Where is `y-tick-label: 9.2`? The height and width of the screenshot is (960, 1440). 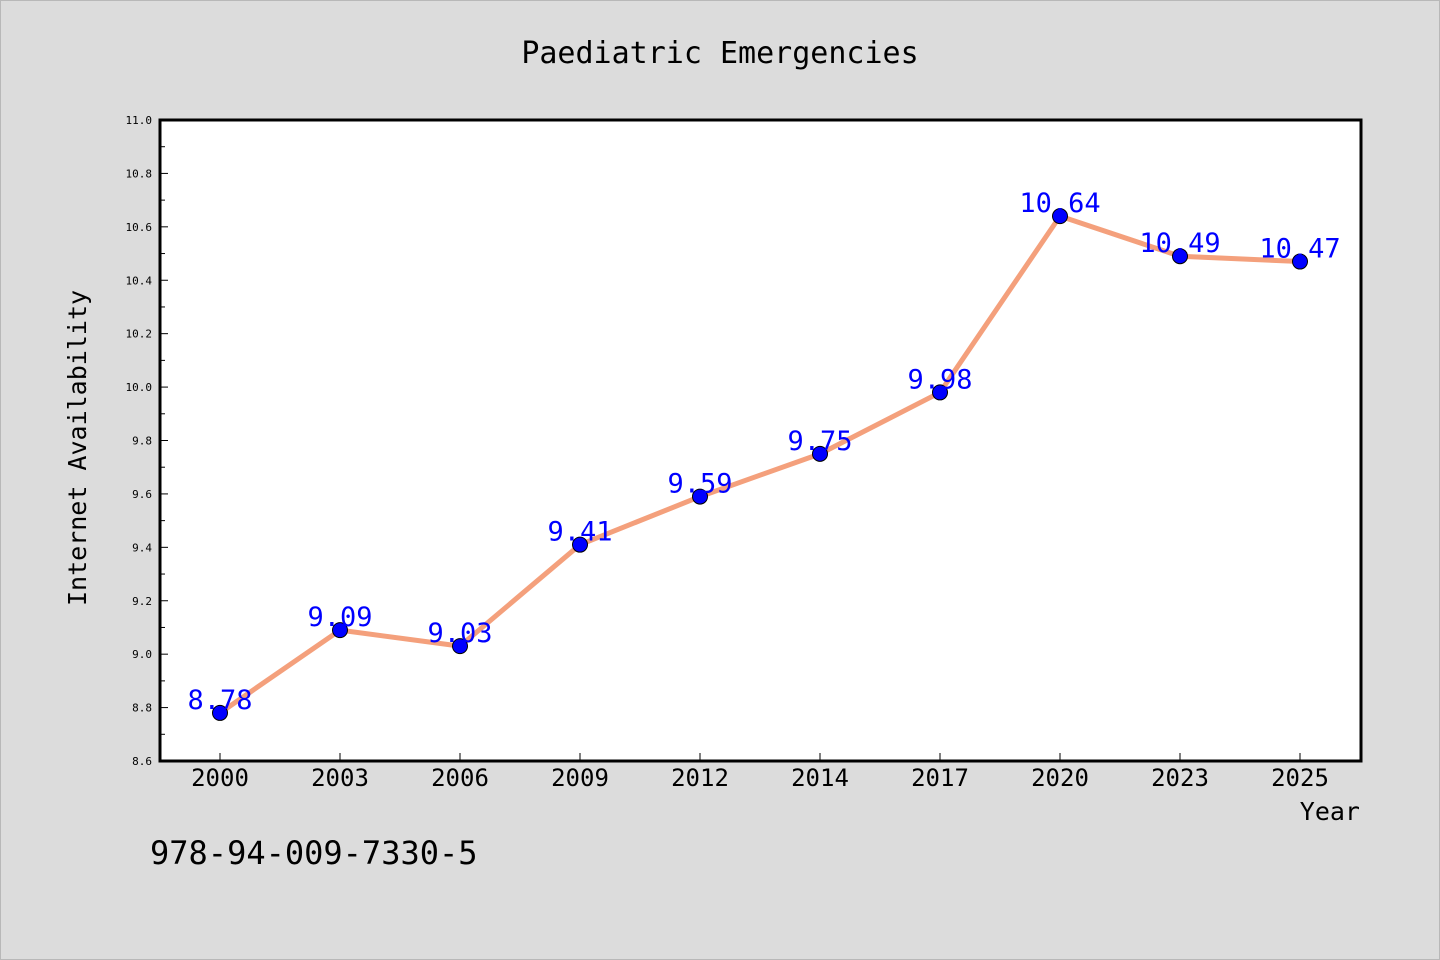
y-tick-label: 9.2 is located at coordinates (142, 601).